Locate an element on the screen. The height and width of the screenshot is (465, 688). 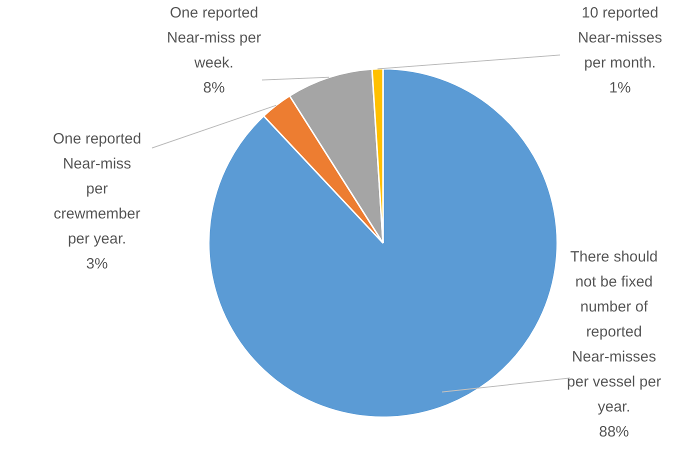
data-label: 88% is located at coordinates (614, 432).